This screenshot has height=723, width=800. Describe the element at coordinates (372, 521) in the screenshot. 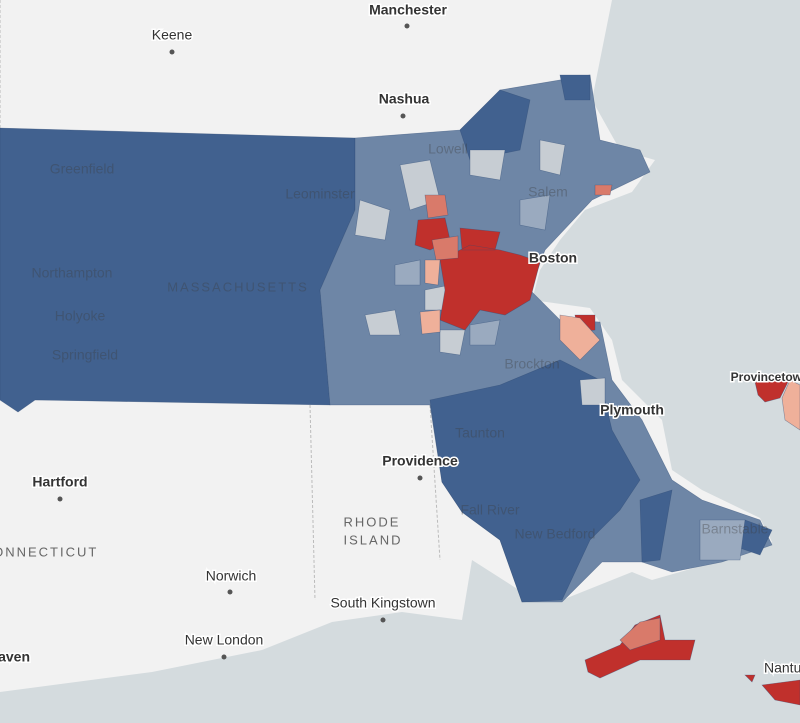

I see `state-label: RHODE` at that location.